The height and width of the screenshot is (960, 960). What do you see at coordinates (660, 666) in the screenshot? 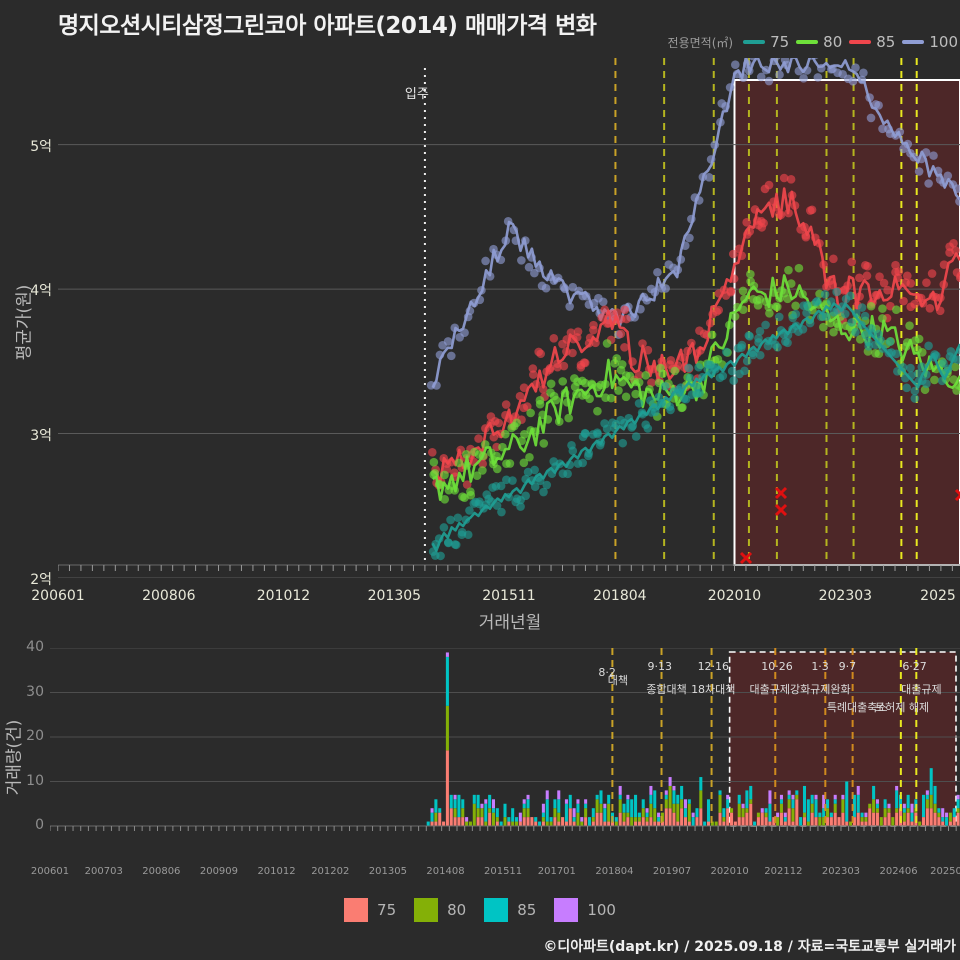
I see `policy-date-1: 9·13` at bounding box center [660, 666].